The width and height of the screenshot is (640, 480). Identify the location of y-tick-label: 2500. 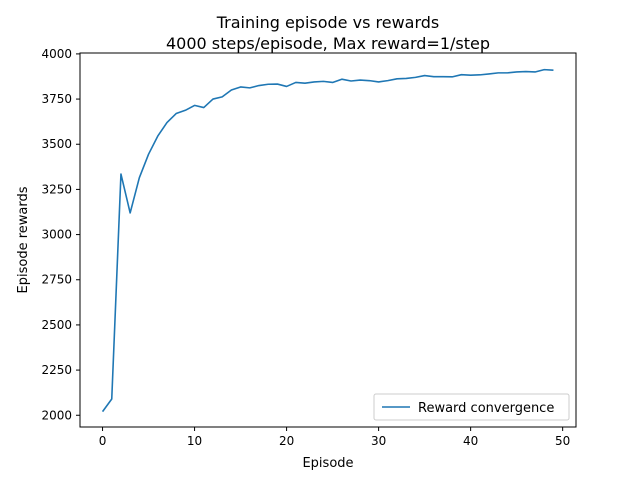
(56, 325).